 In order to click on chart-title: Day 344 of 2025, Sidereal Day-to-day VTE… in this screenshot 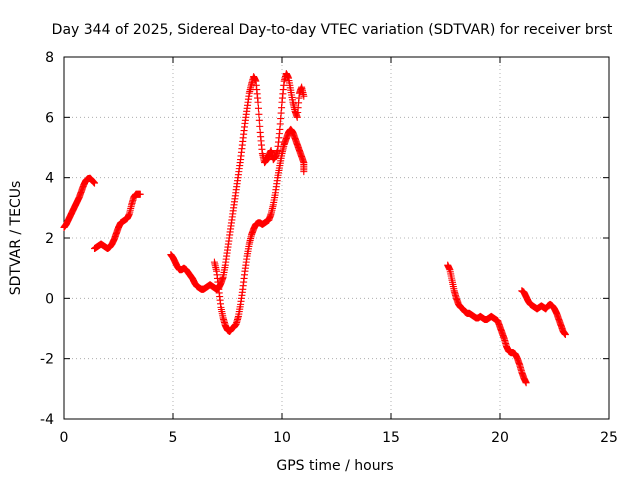, I will do `click(332, 30)`.